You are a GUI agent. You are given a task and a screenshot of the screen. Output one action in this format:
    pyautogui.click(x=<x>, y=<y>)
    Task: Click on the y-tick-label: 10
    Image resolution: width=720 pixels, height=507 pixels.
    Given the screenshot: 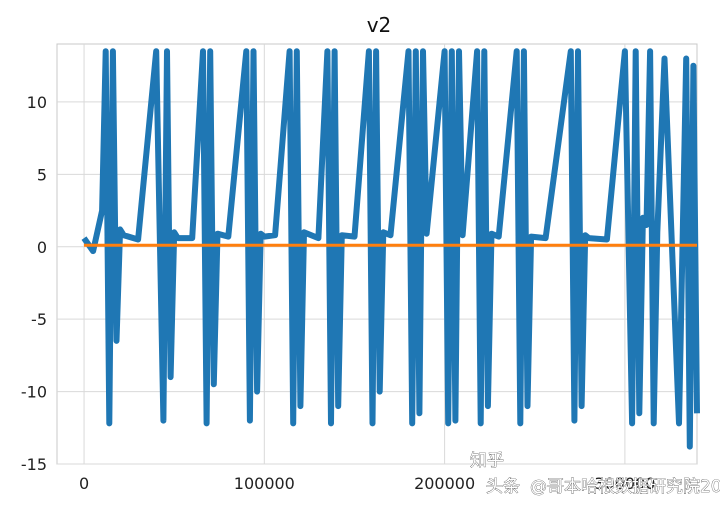 What is the action you would take?
    pyautogui.click(x=37, y=102)
    